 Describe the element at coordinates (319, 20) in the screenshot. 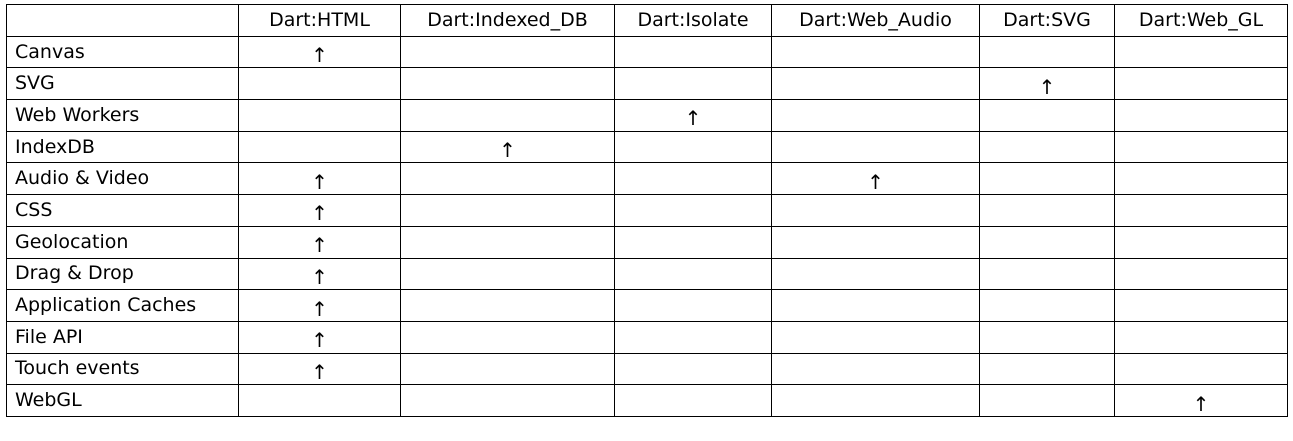

I see `column-header-dart-html: Dart:HTML` at that location.